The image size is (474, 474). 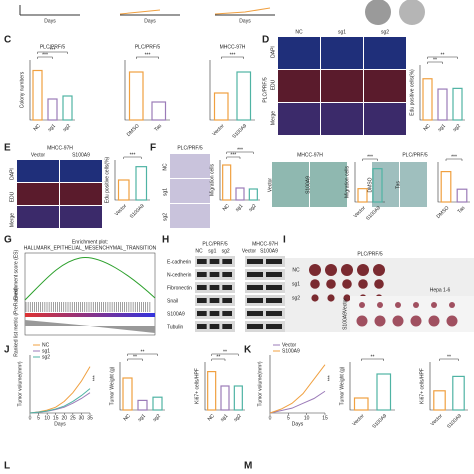 I want to click on panel-letter: H, so click(x=165, y=240).